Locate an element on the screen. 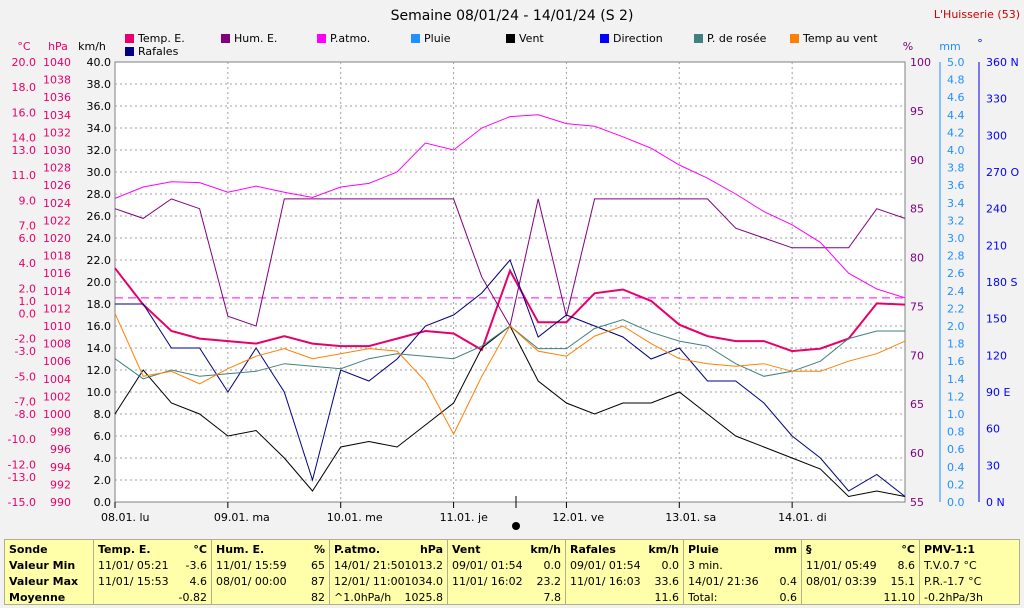 The image size is (1024, 608). rain-tick-label: 3.4 is located at coordinates (956, 203).